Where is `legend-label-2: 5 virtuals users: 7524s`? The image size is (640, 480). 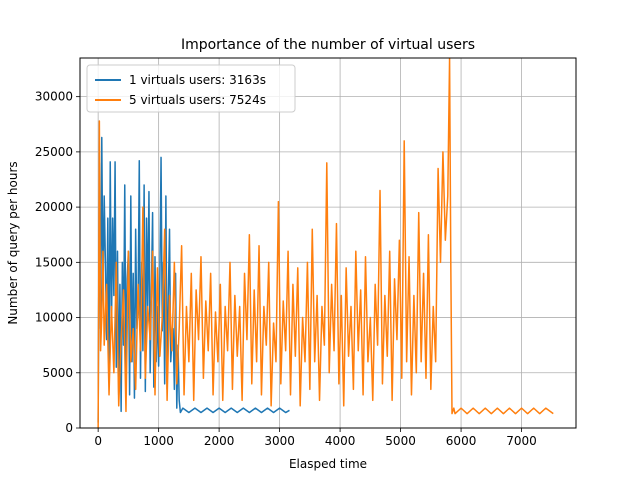
legend-label-2: 5 virtuals users: 7524s is located at coordinates (197, 100).